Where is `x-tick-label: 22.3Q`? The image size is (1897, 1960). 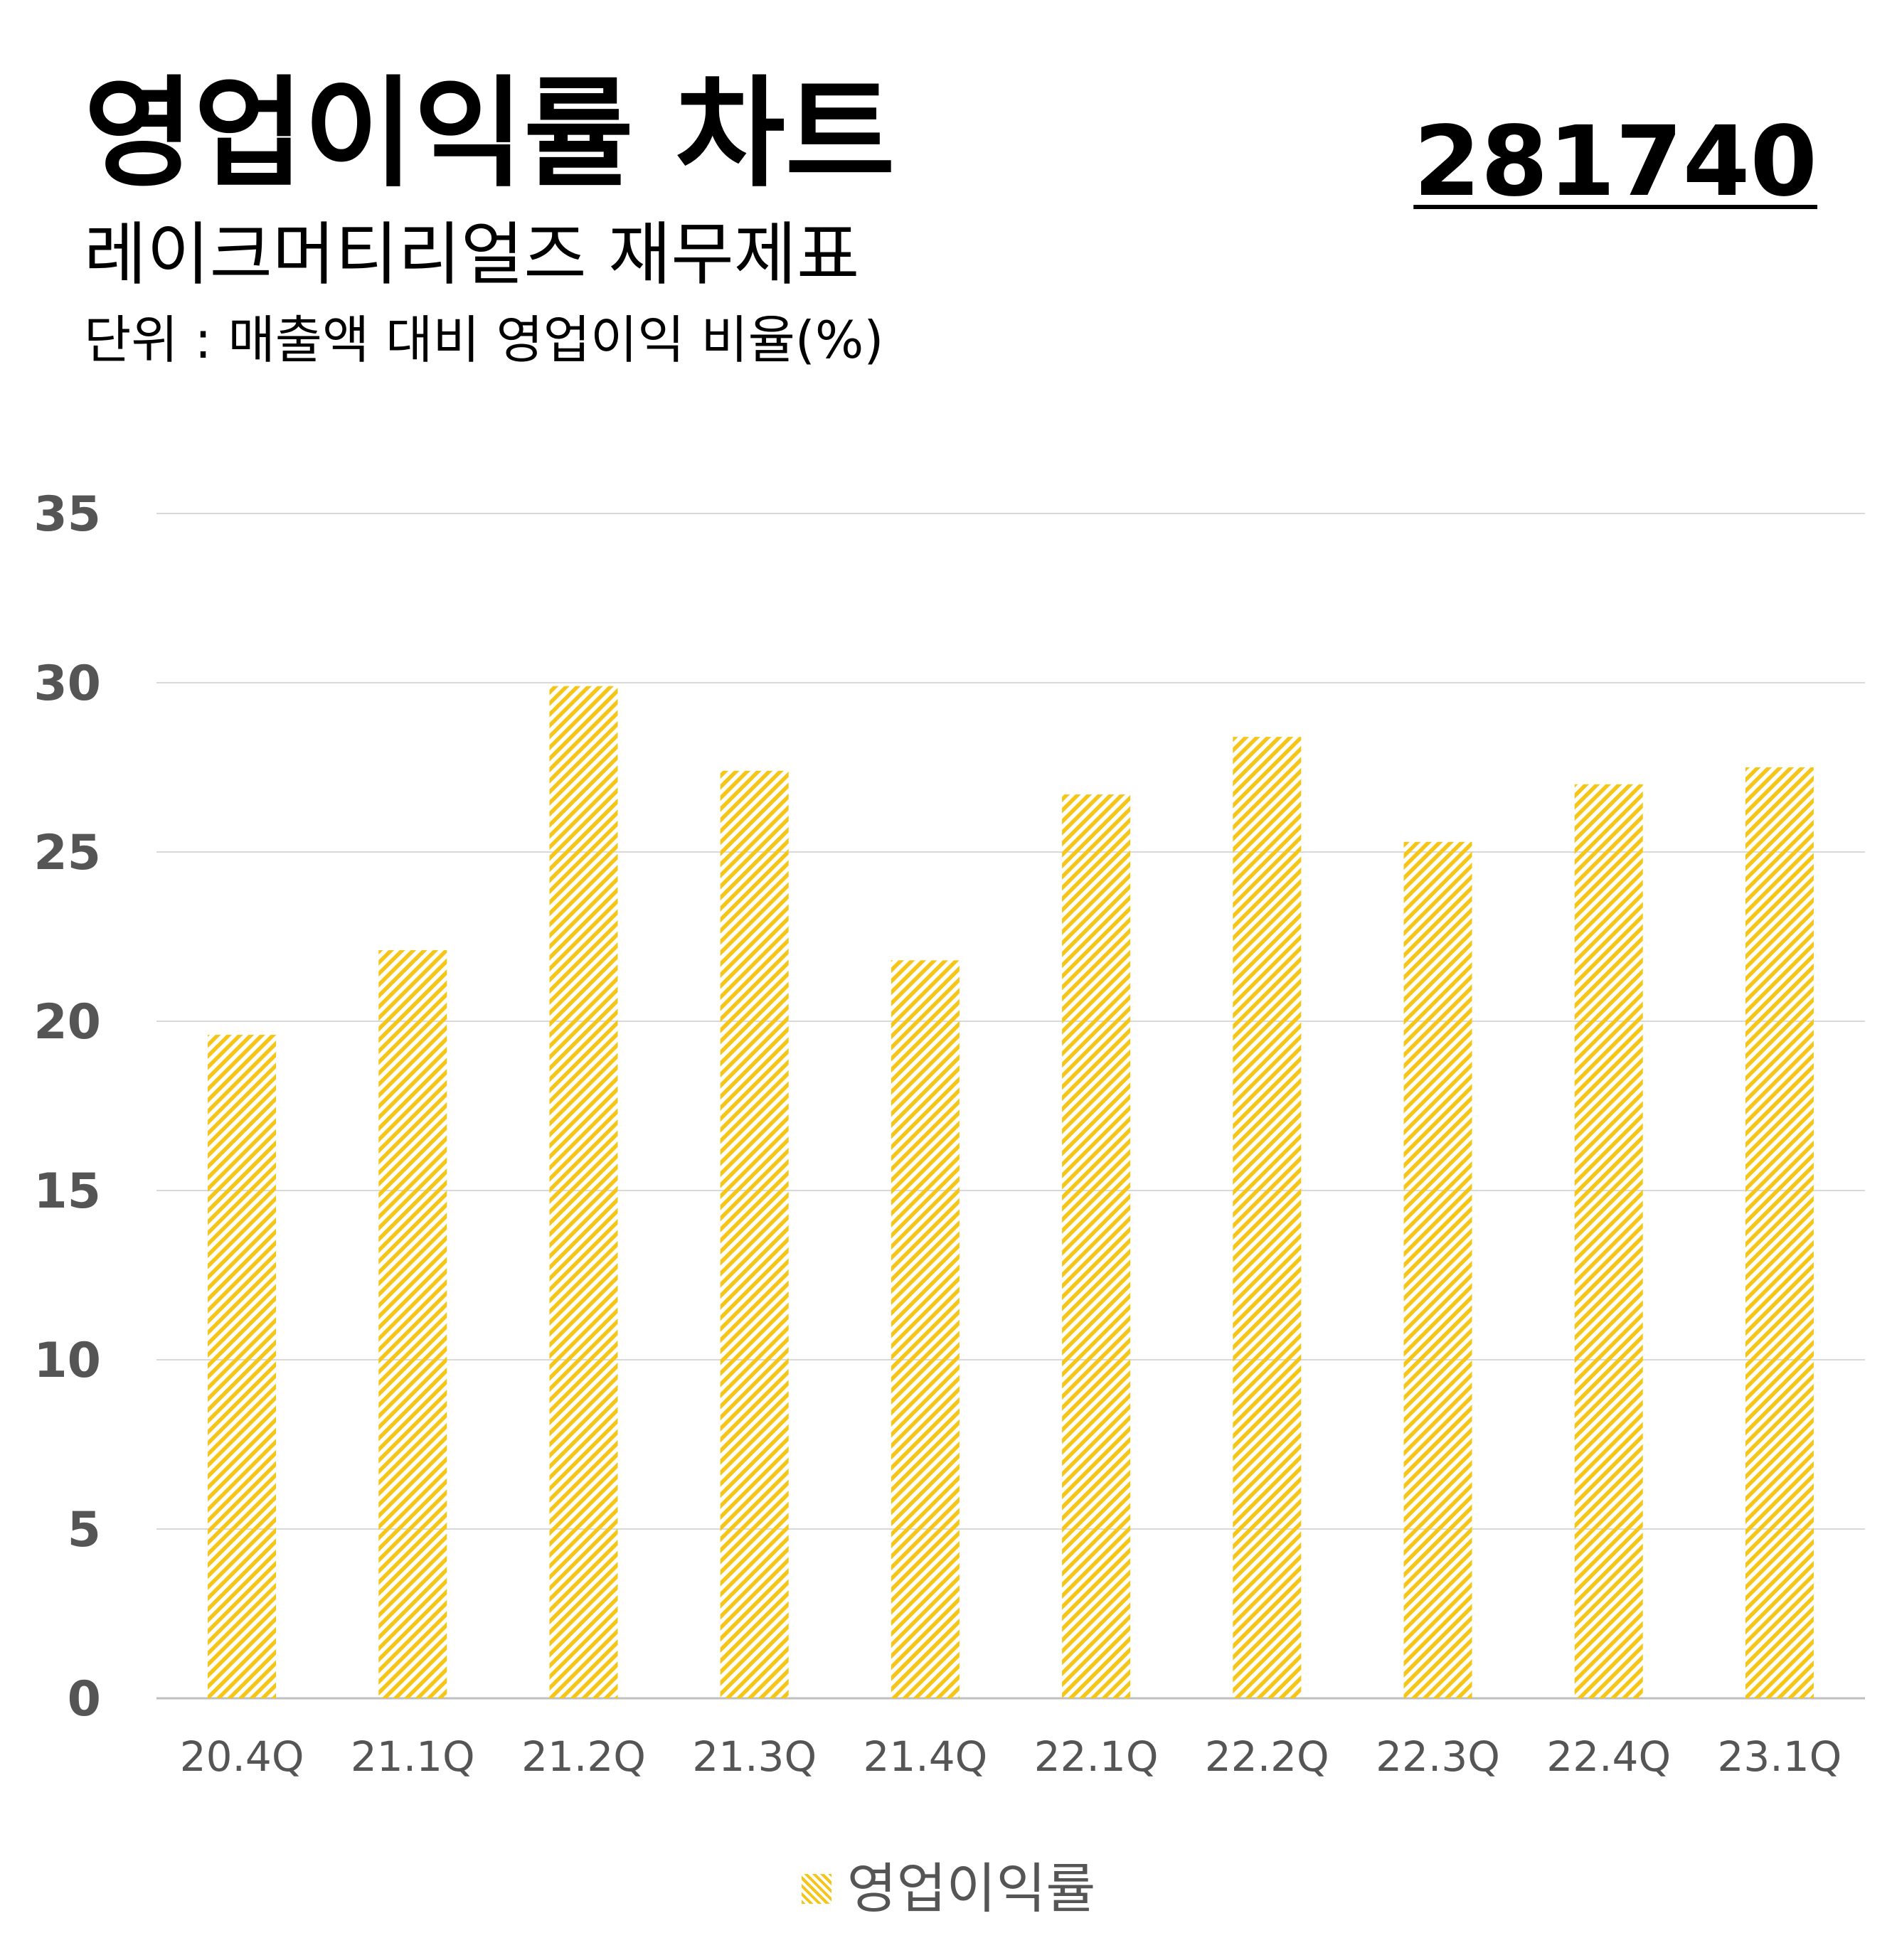 x-tick-label: 22.3Q is located at coordinates (1438, 1756).